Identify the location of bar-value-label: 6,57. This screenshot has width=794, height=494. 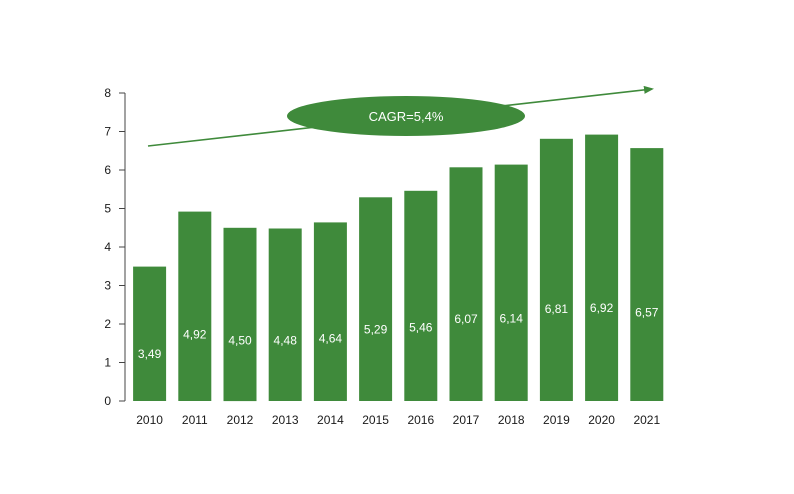
(647, 313).